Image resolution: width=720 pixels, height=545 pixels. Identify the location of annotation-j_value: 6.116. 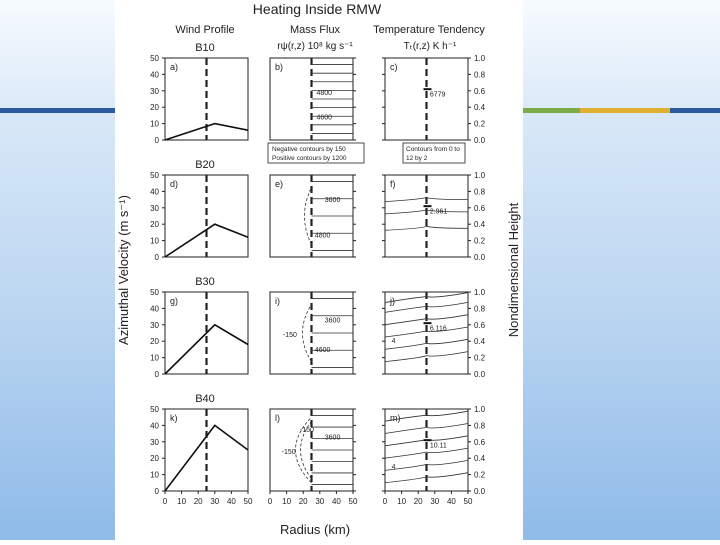
(438, 329).